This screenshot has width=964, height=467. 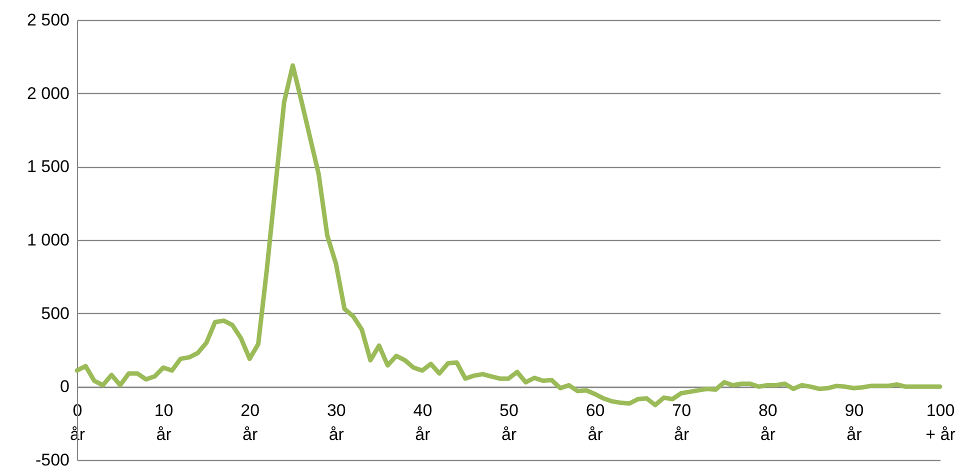 I want to click on x-tick-label: 80 år, so click(x=768, y=422).